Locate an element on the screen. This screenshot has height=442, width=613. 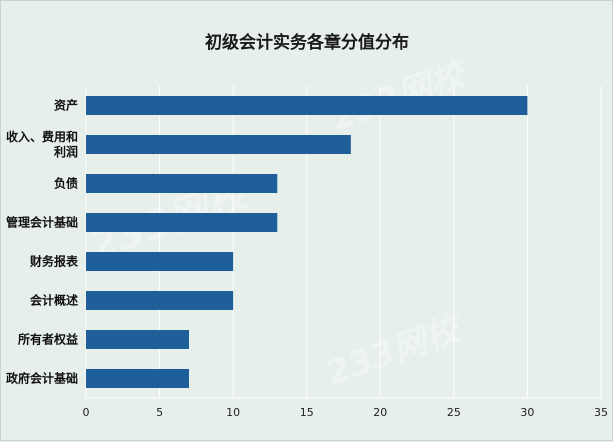
category-label: 资产 is located at coordinates (66, 105).